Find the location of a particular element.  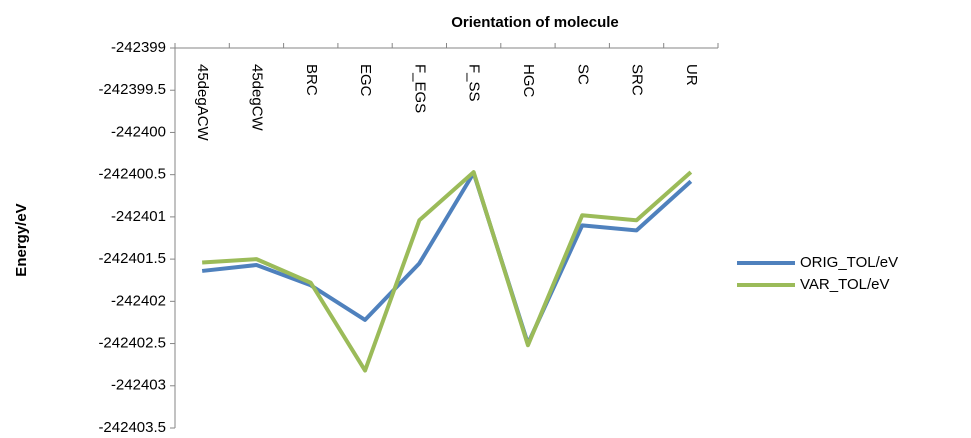

x-tick-label: SRC is located at coordinates (637, 80).